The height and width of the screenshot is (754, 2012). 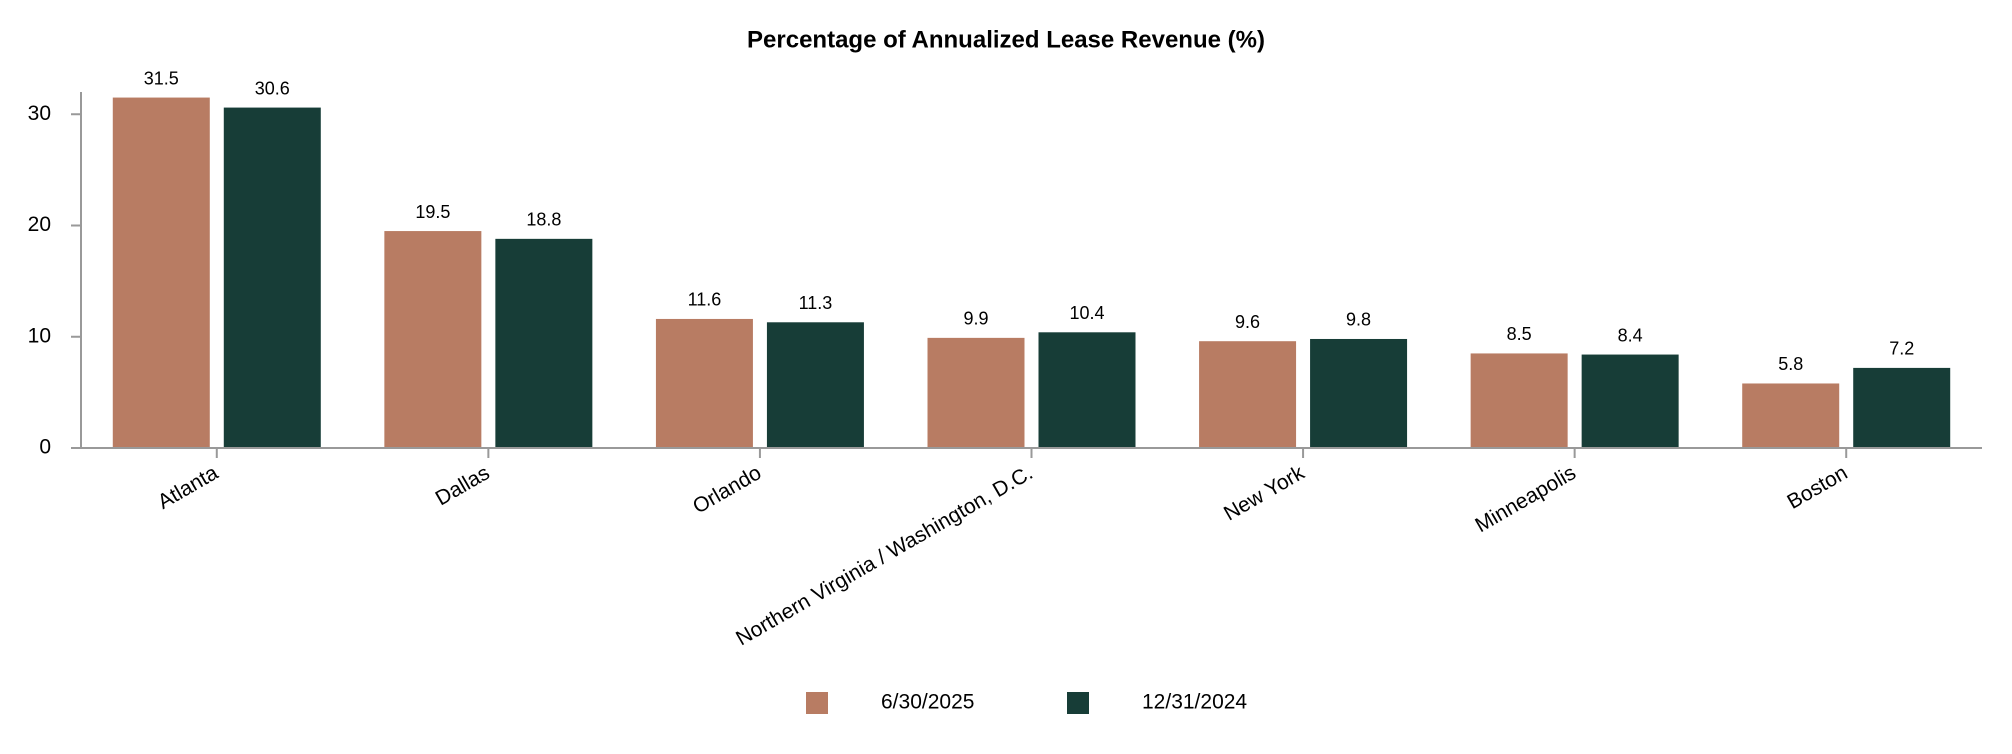 I want to click on y-tick-label: 30, so click(x=39, y=113).